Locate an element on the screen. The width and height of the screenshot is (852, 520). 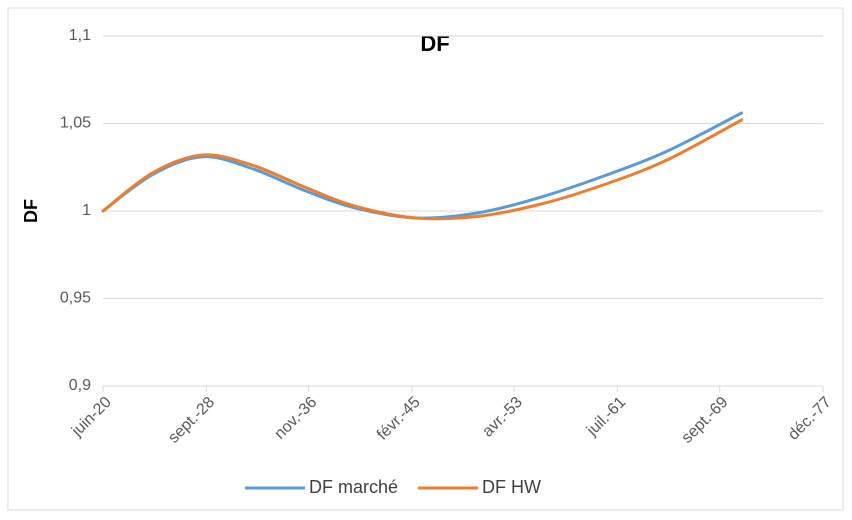
y-tick-label: 0,9 is located at coordinates (80, 385).